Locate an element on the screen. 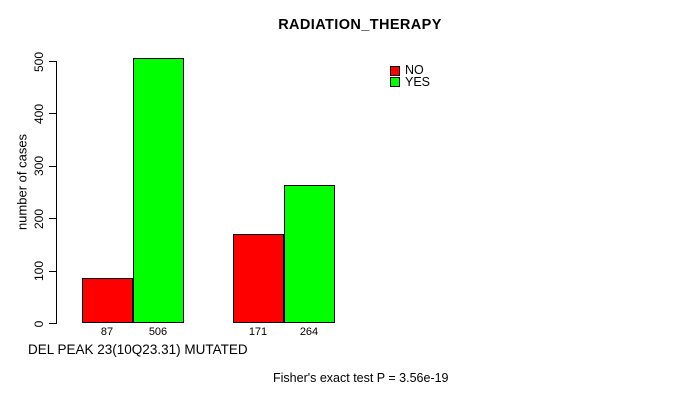  y-tick-label: 400 is located at coordinates (39, 113).